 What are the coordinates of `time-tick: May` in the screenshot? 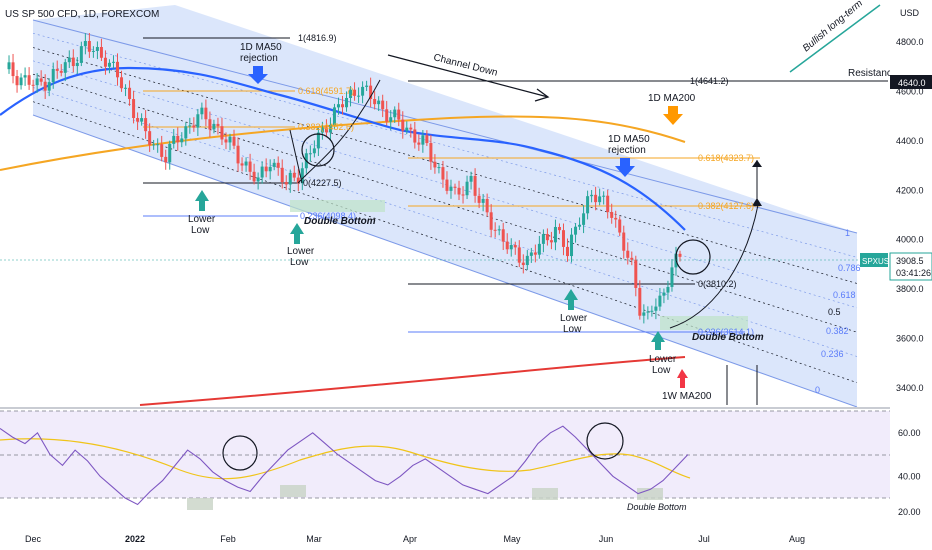 It's located at (512, 539).